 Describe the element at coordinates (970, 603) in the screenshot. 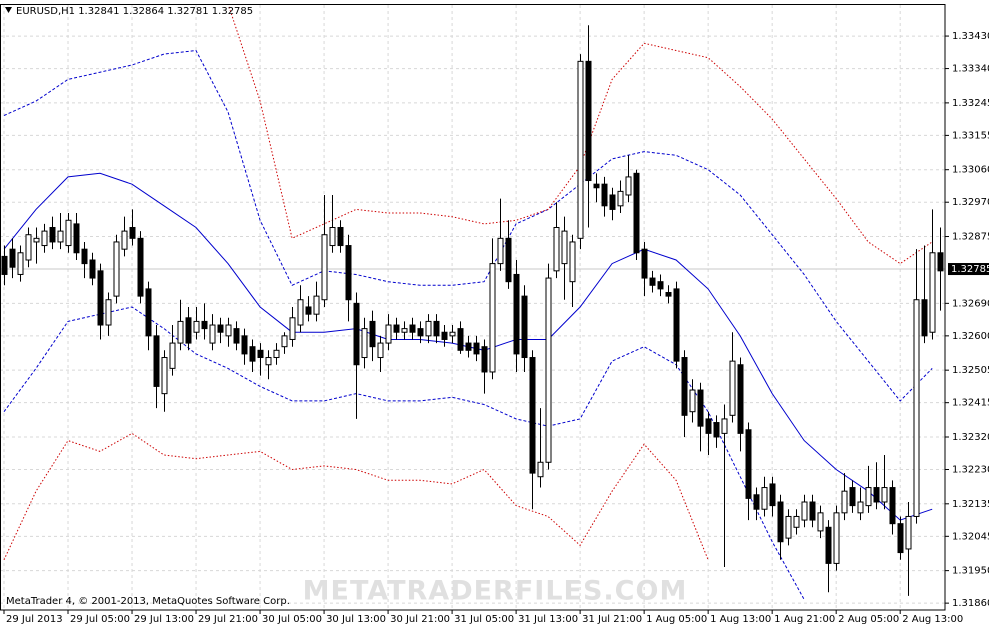

I see `y-tick-label: 1.31860` at that location.